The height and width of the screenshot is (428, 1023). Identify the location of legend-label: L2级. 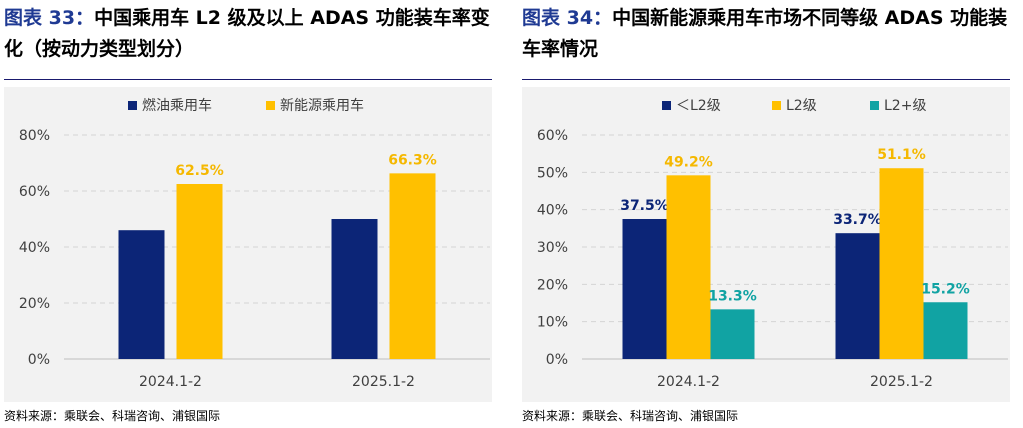
(801, 106).